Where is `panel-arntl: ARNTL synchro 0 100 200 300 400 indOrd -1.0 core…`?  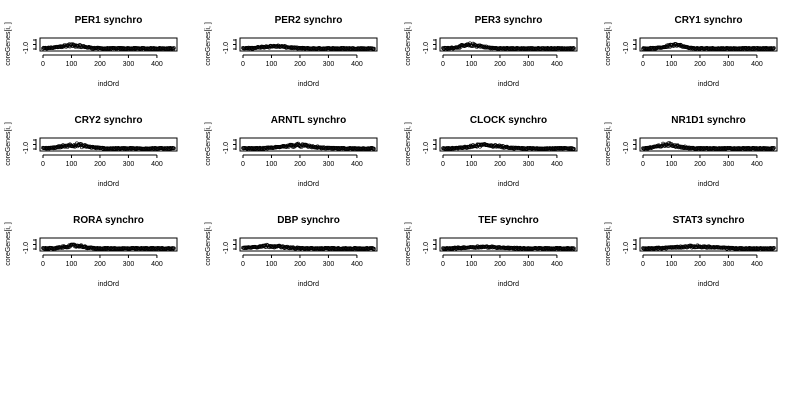 panel-arntl: ARNTL synchro 0 100 200 300 400 indOrd -1.0 core… is located at coordinates (291, 151).